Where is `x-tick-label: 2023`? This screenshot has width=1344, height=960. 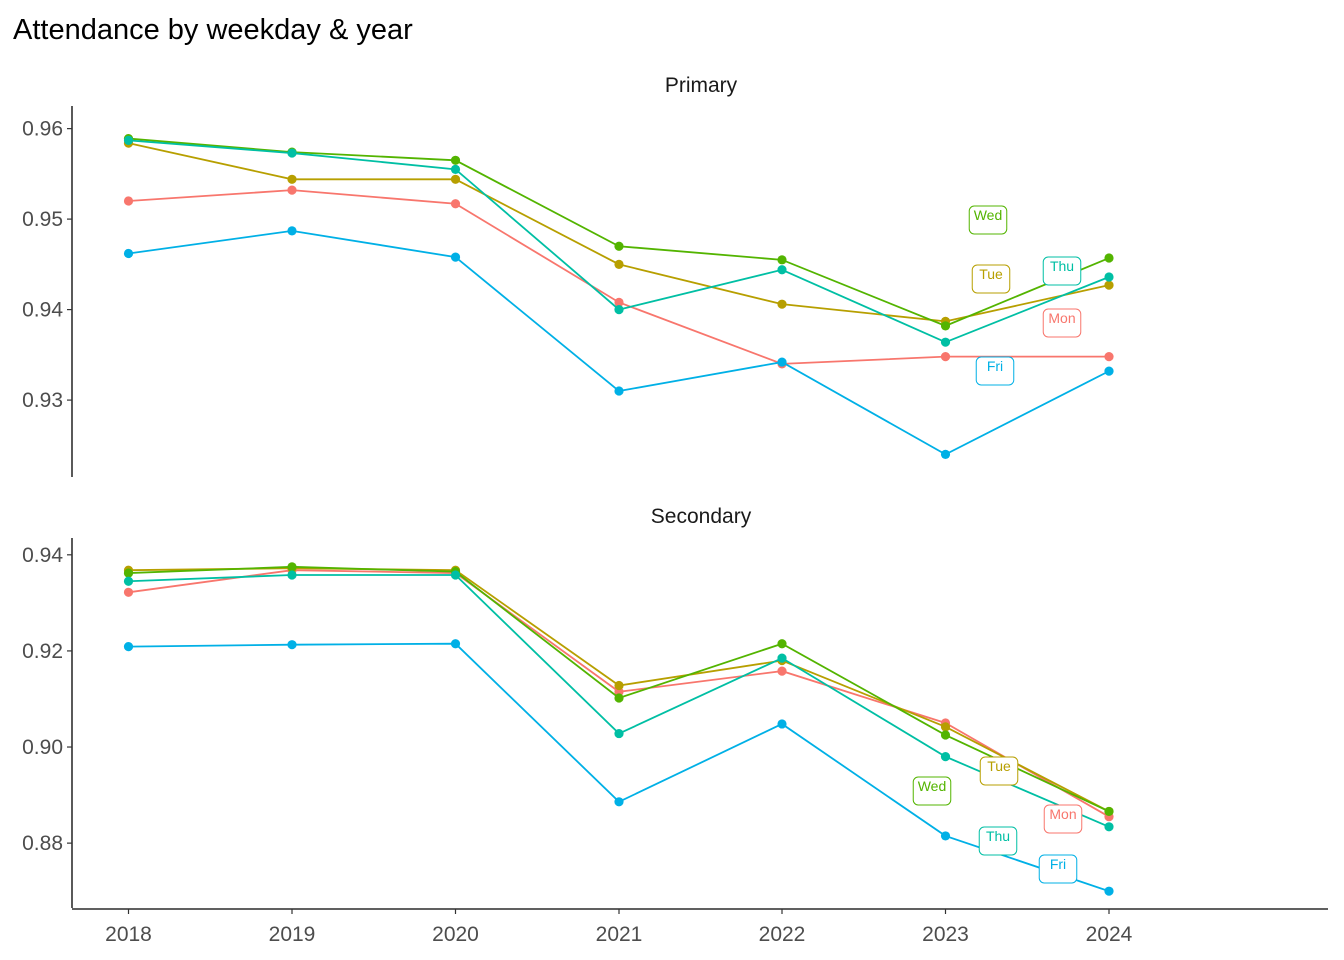
x-tick-label: 2023 is located at coordinates (945, 934).